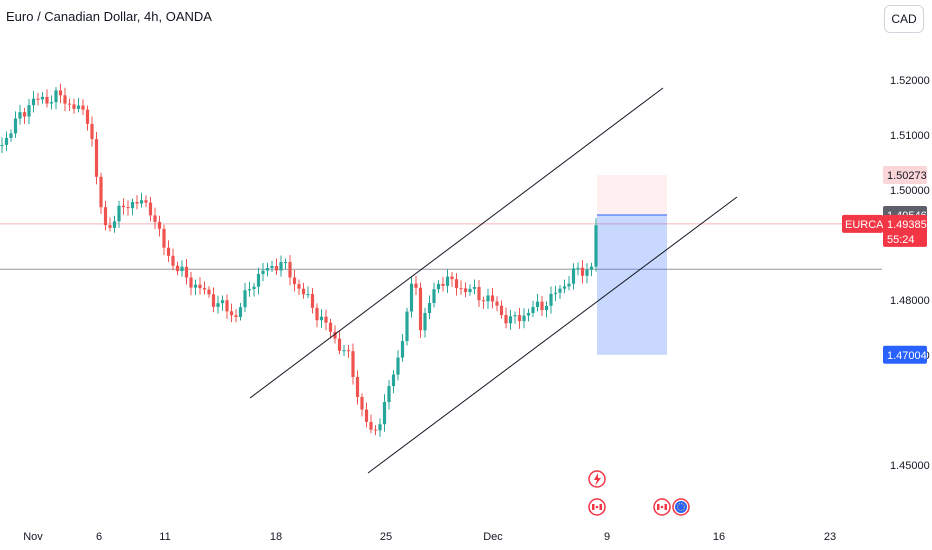  I want to click on x-tick-label: Dec, so click(493, 537).